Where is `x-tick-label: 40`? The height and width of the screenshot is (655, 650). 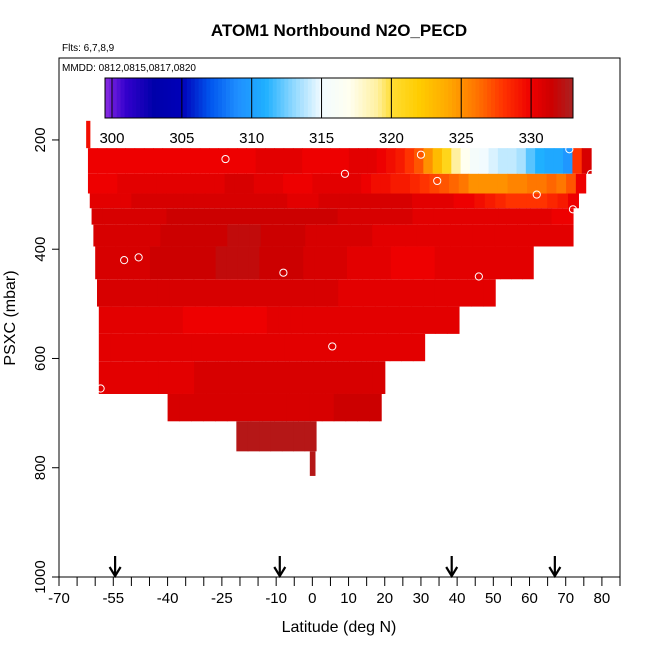
x-tick-label: 40 is located at coordinates (457, 598).